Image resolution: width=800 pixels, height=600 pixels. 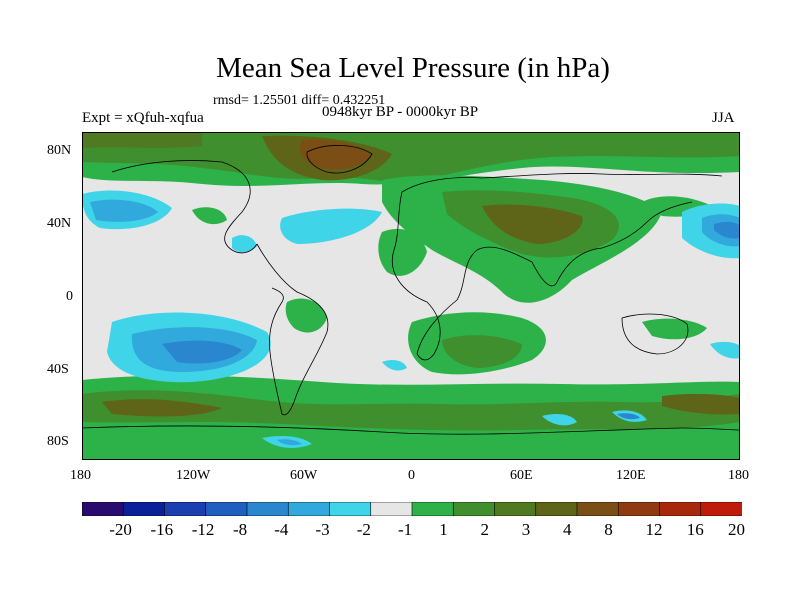 I want to click on eurasia-north-coast, so click(x=562, y=183).